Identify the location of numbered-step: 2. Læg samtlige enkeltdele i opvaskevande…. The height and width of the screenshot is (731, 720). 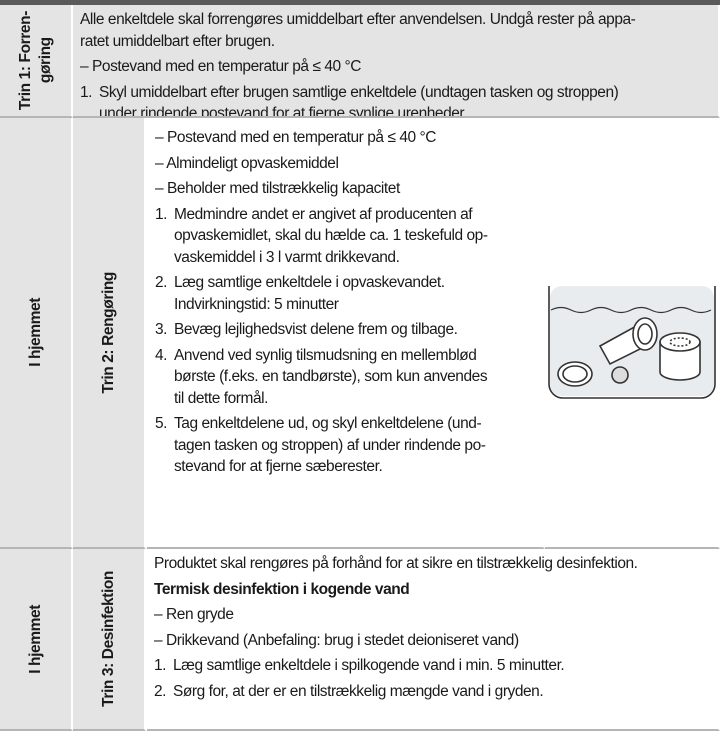
(347, 293).